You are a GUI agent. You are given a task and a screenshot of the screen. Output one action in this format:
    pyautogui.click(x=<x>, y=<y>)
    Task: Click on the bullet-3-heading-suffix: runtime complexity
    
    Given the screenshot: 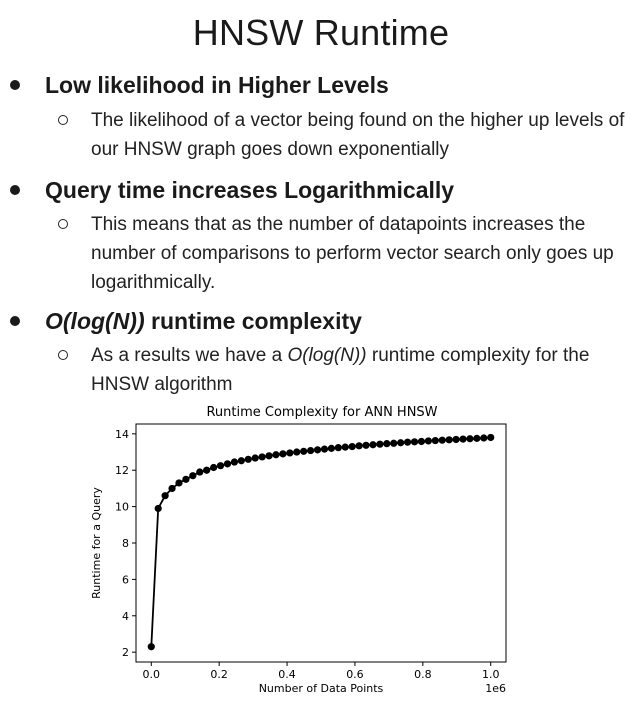 What is the action you would take?
    pyautogui.click(x=253, y=321)
    